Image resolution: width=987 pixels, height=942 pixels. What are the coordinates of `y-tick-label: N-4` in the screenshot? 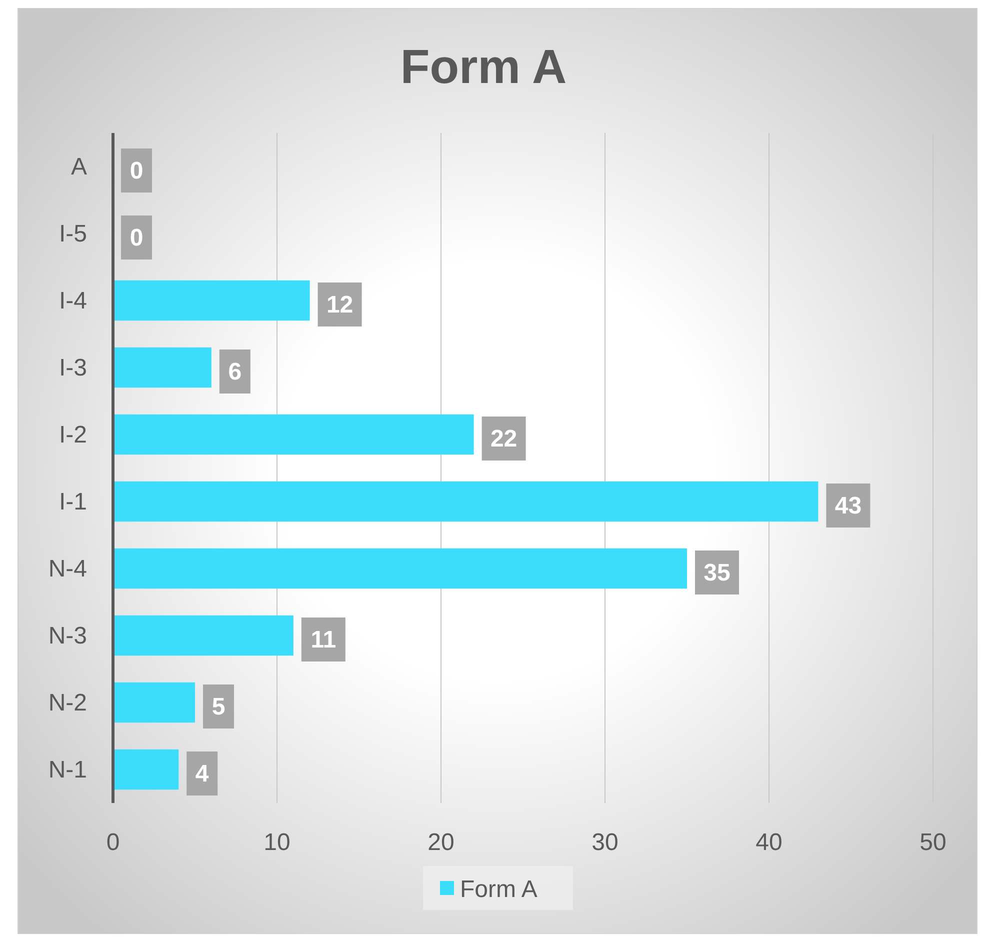 It's located at (67, 569).